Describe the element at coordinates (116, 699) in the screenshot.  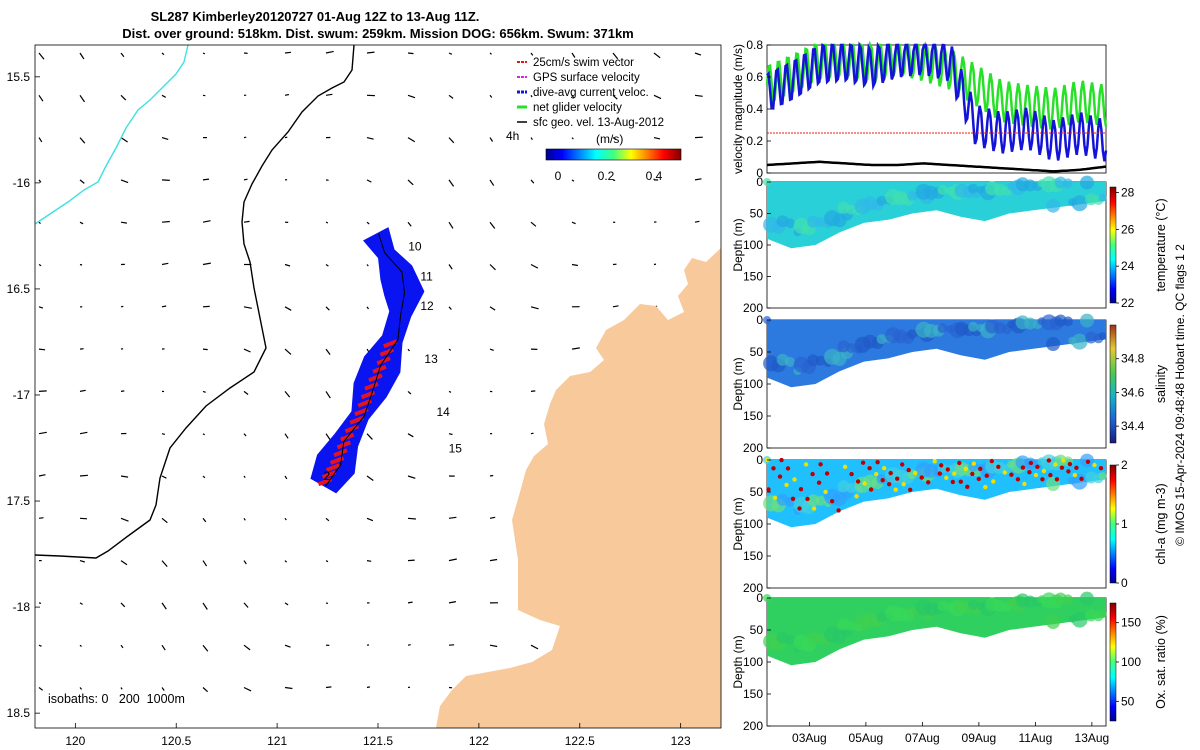
I see `isobaths-label: isobaths: 0 200 1000m` at that location.